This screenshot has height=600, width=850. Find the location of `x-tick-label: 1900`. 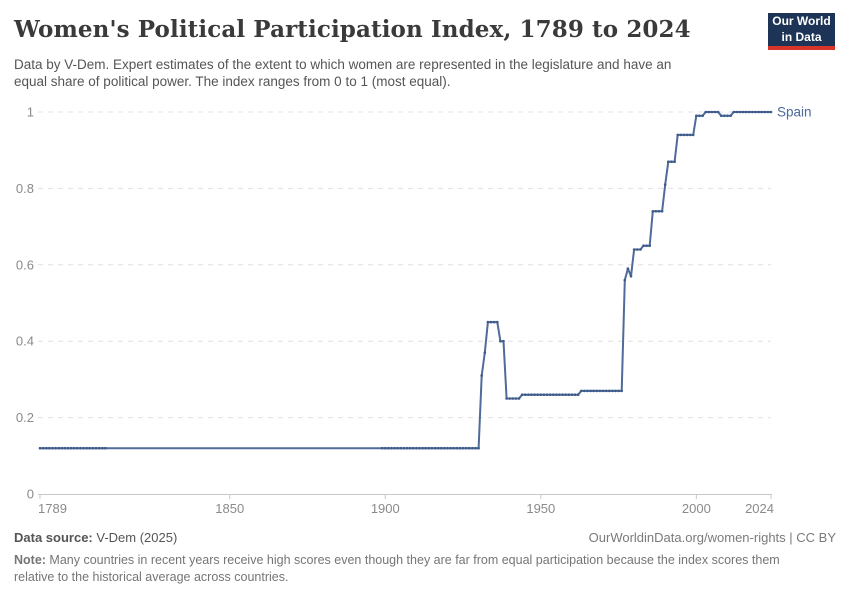

x-tick-label: 1900 is located at coordinates (385, 508).